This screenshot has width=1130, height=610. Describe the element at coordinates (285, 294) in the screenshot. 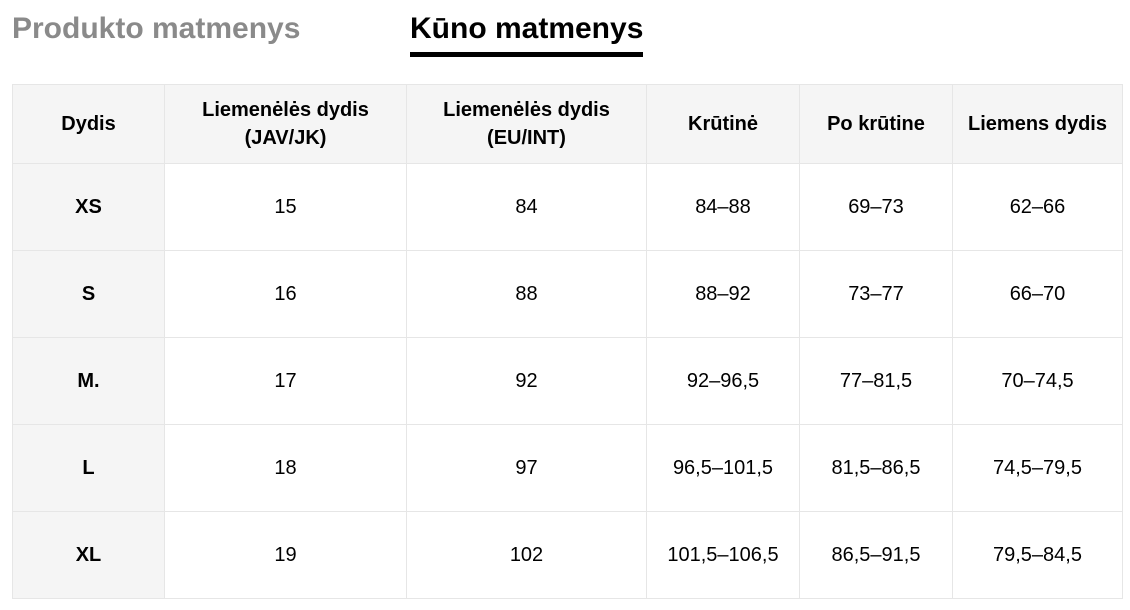

I see `bra-size-us-uk-value: 16` at that location.